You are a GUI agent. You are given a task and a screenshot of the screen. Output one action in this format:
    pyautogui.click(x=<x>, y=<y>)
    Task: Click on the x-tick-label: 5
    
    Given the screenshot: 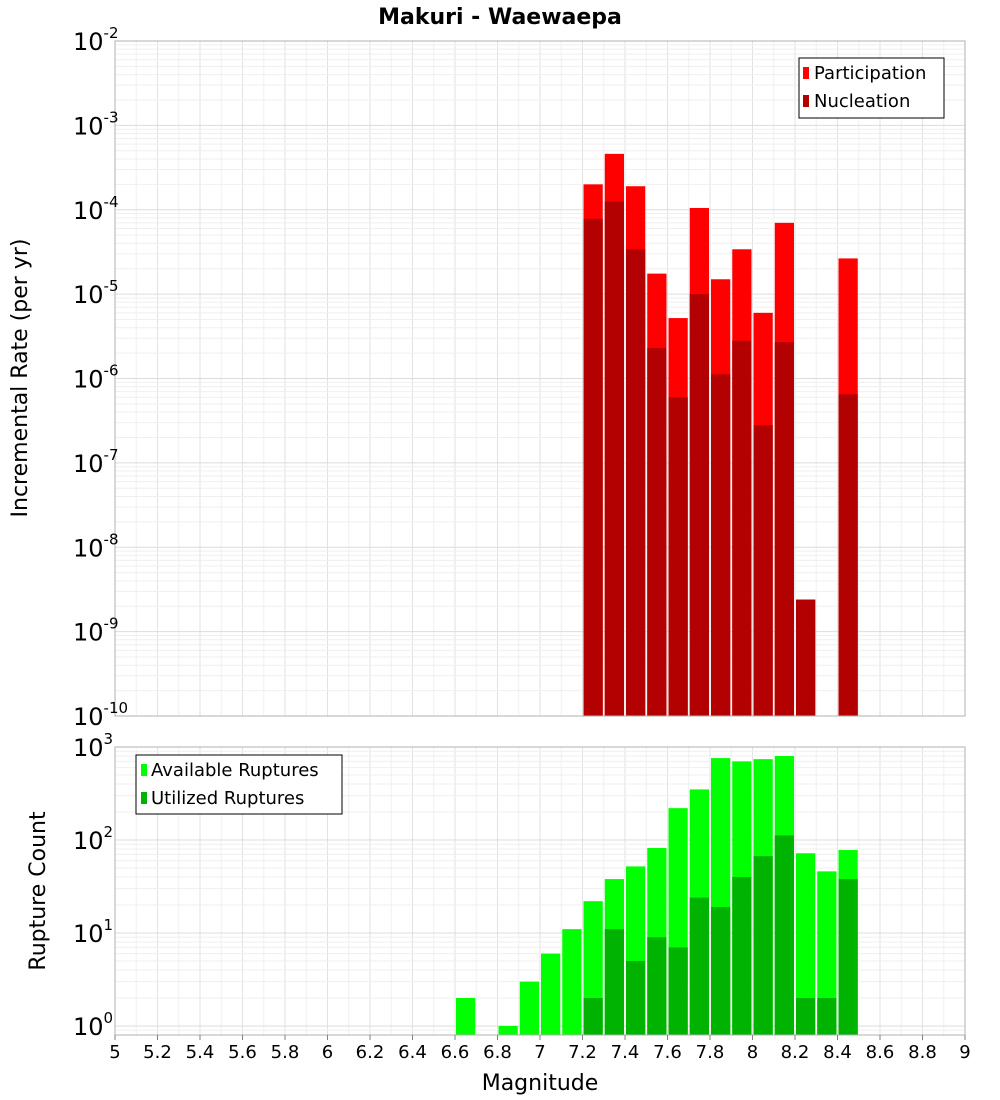 What is the action you would take?
    pyautogui.click(x=114, y=1052)
    